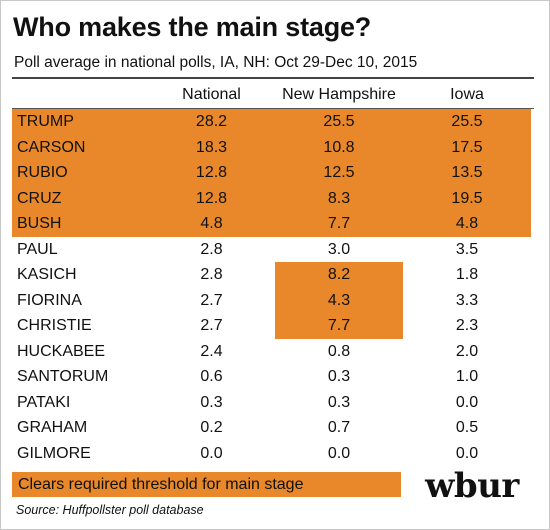  What do you see at coordinates (211, 147) in the screenshot?
I see `poll-value: 18.3` at bounding box center [211, 147].